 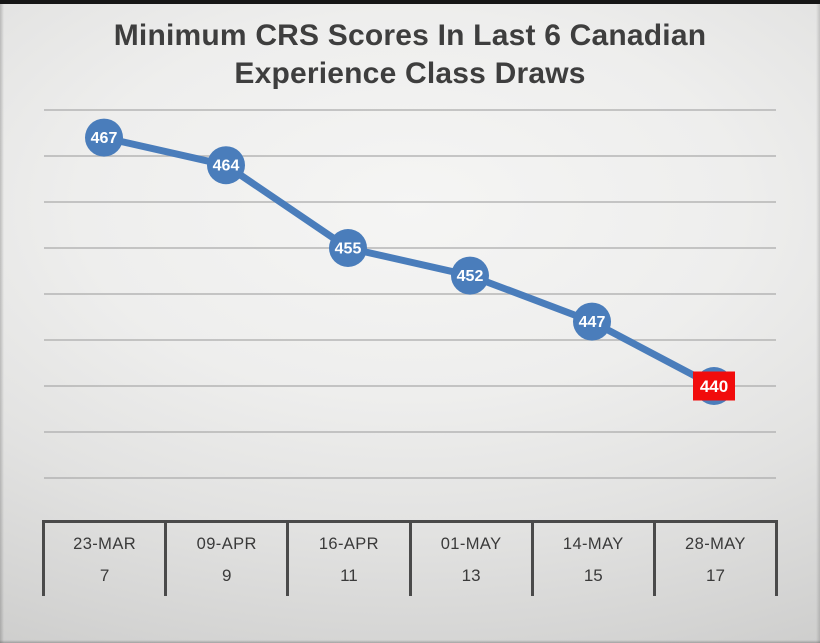 What do you see at coordinates (715, 544) in the screenshot?
I see `x-axis-date-label: 28-MAY` at bounding box center [715, 544].